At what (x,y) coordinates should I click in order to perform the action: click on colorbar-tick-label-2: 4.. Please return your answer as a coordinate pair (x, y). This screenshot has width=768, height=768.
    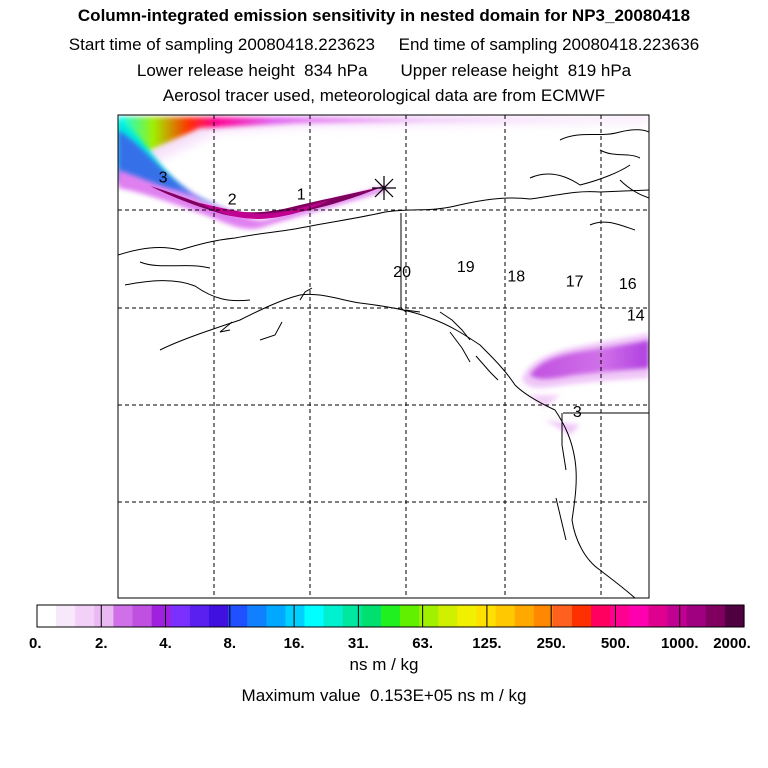
    Looking at the image, I should click on (165, 643).